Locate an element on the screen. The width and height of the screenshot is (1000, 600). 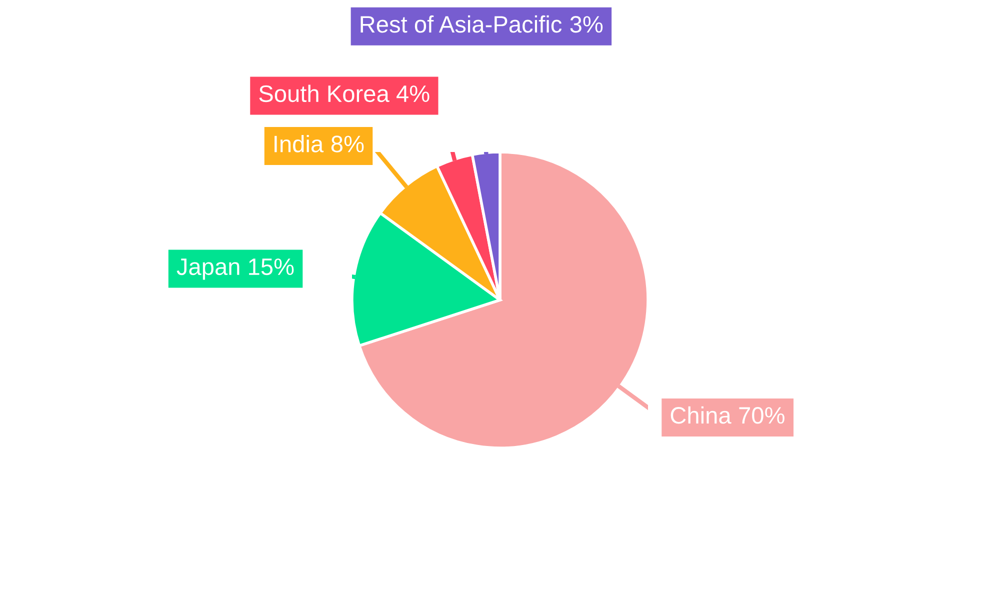
data-label: 8% is located at coordinates (347, 144).